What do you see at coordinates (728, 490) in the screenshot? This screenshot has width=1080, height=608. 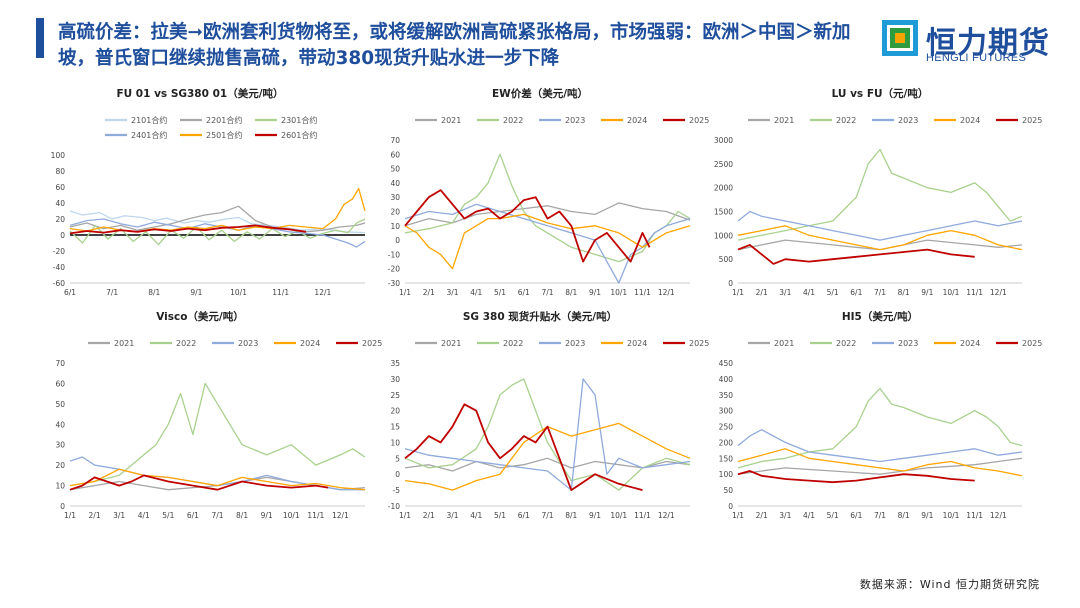 I see `y-tick-label: 50` at bounding box center [728, 490].